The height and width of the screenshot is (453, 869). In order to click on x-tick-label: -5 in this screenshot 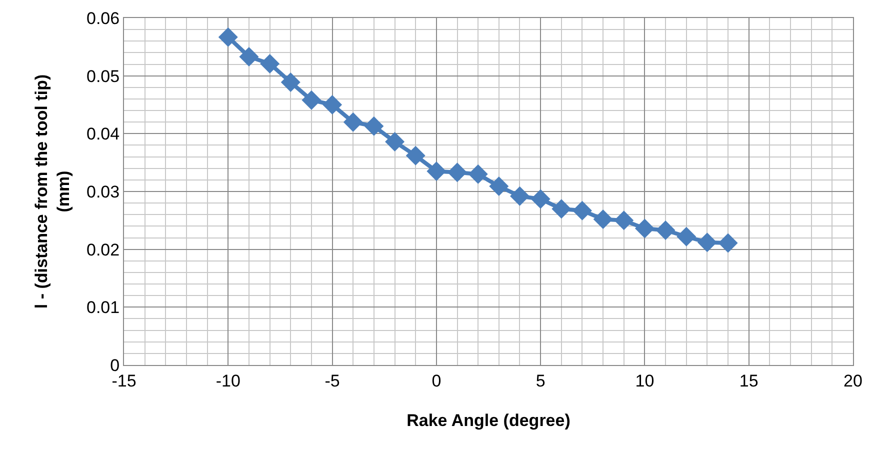, I will do `click(332, 380)`.